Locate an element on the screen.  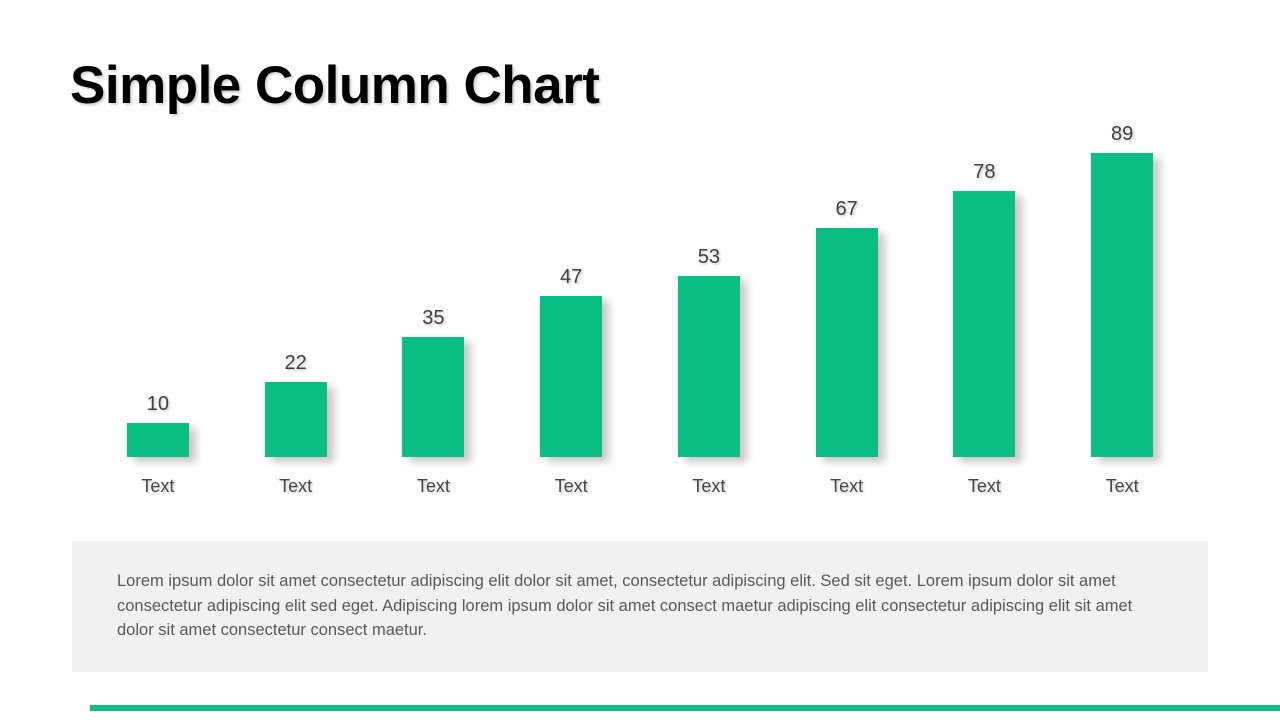
bar-value-label: 47 is located at coordinates (571, 277).